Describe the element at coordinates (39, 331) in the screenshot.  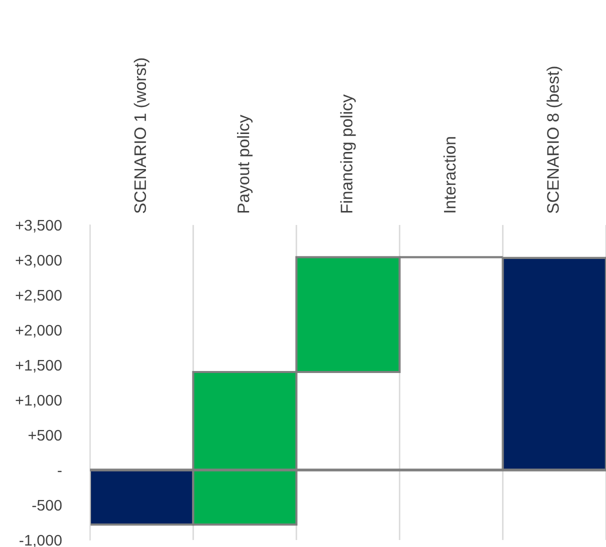
I see `y-tick-label: +2,000` at that location.